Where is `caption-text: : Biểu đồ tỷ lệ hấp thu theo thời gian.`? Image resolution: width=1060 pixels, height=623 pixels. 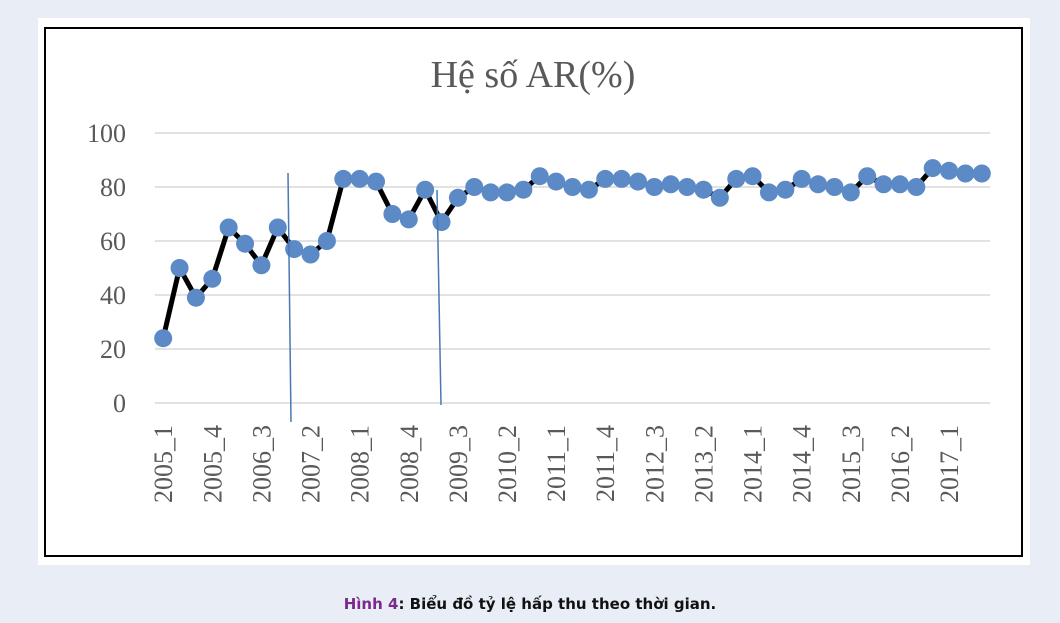 caption-text: : Biểu đồ tỷ lệ hấp thu theo thời gian. is located at coordinates (557, 603).